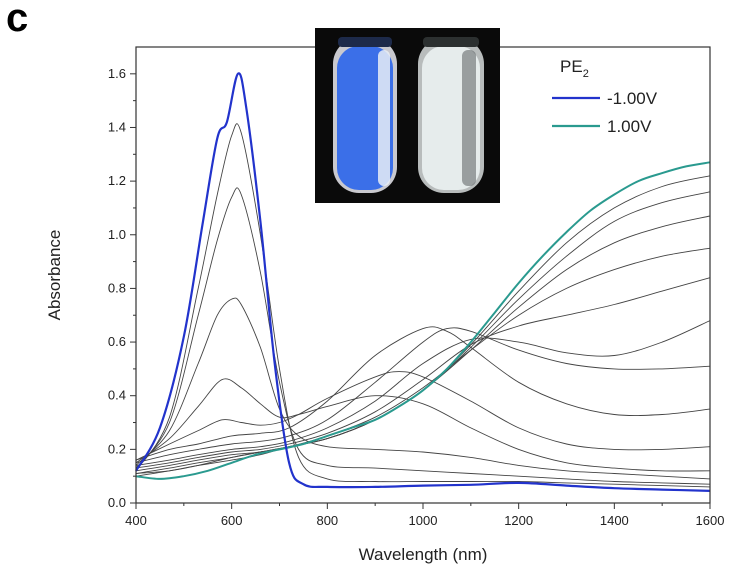 This screenshot has height=574, width=738. Describe the element at coordinates (451, 42) in the screenshot. I see `vial-right-cap` at that location.